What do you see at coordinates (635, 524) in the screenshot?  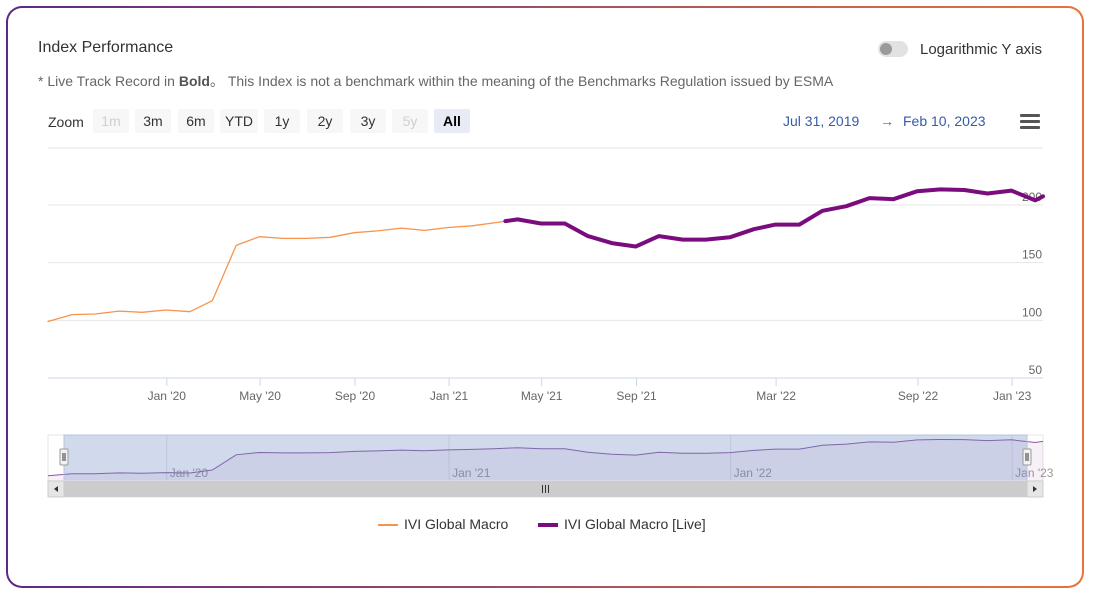 I see `legend-label-live: IVI Global Macro [Live]` at bounding box center [635, 524].